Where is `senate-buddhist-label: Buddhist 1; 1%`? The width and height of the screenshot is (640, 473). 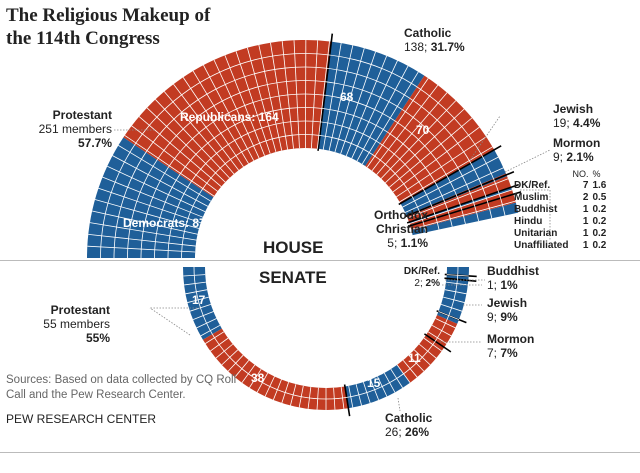 senate-buddhist-label: Buddhist 1; 1% is located at coordinates (513, 278).